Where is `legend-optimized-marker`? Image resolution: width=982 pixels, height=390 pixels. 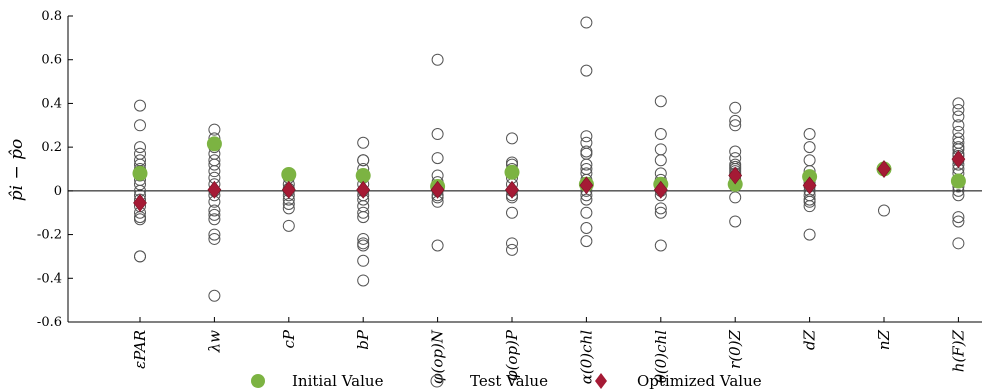 legend-optimized-marker is located at coordinates (601, 381).